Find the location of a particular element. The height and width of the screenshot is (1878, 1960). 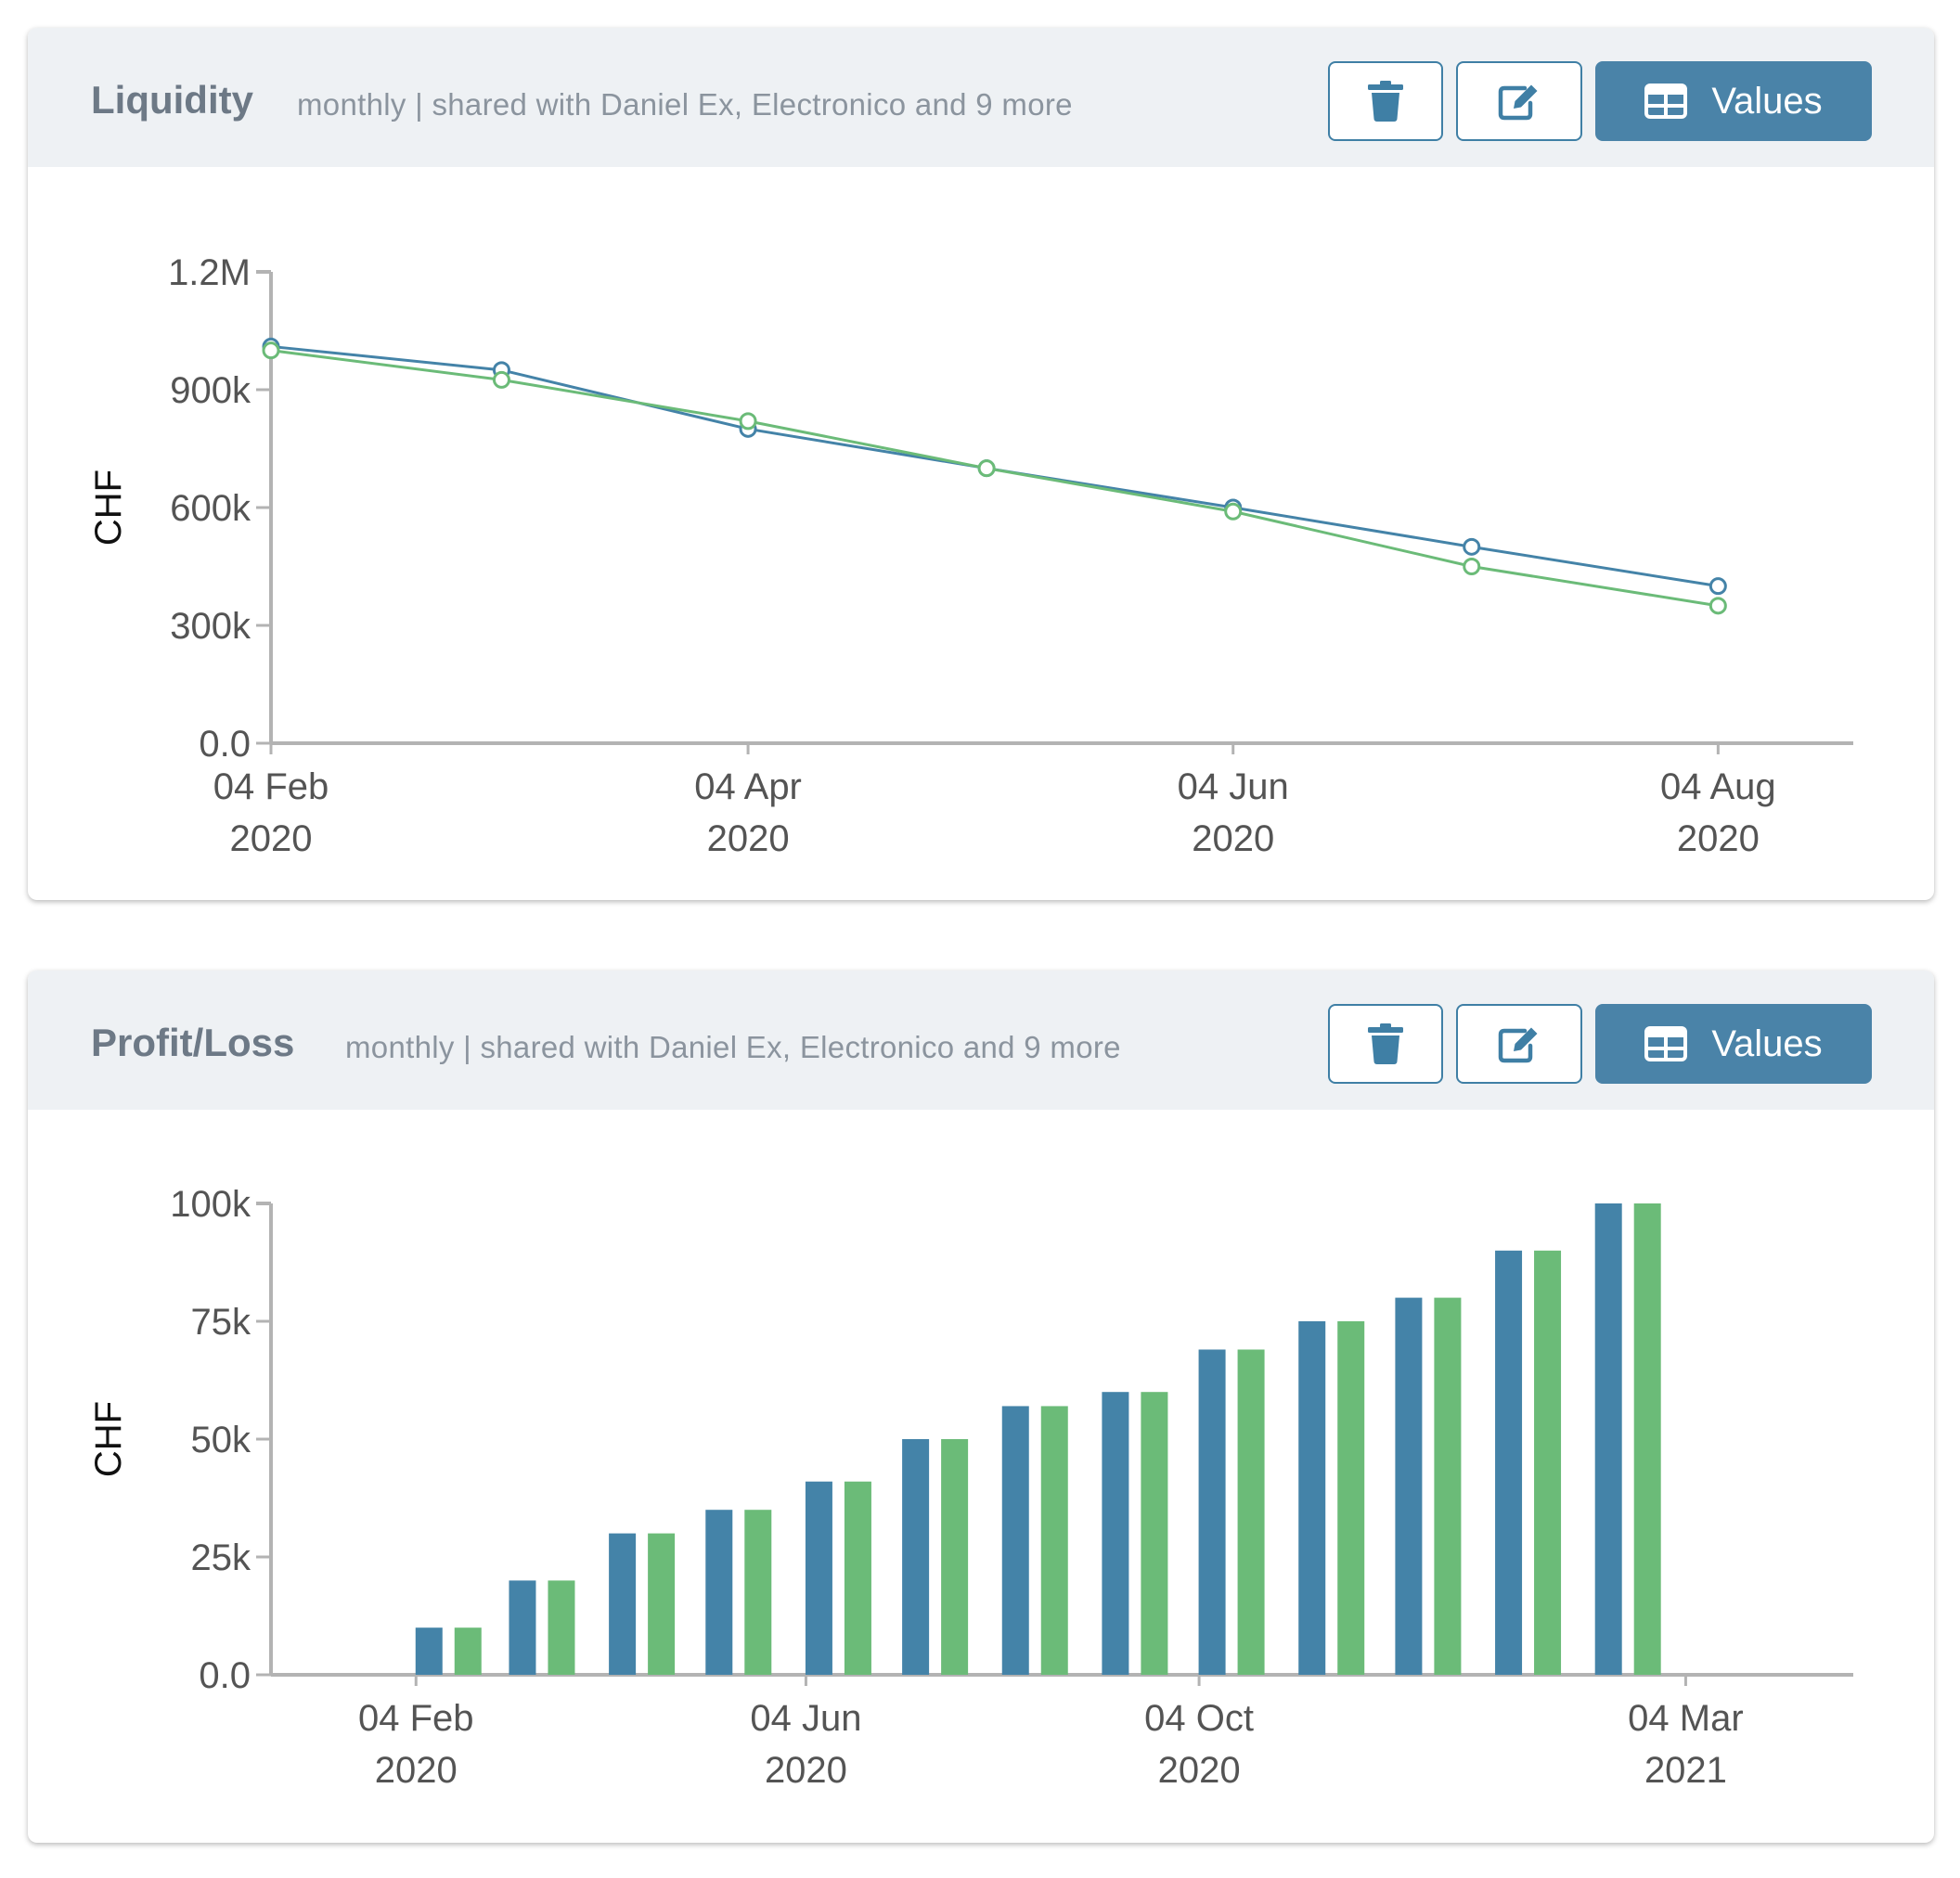

series-2-line is located at coordinates (994, 478).